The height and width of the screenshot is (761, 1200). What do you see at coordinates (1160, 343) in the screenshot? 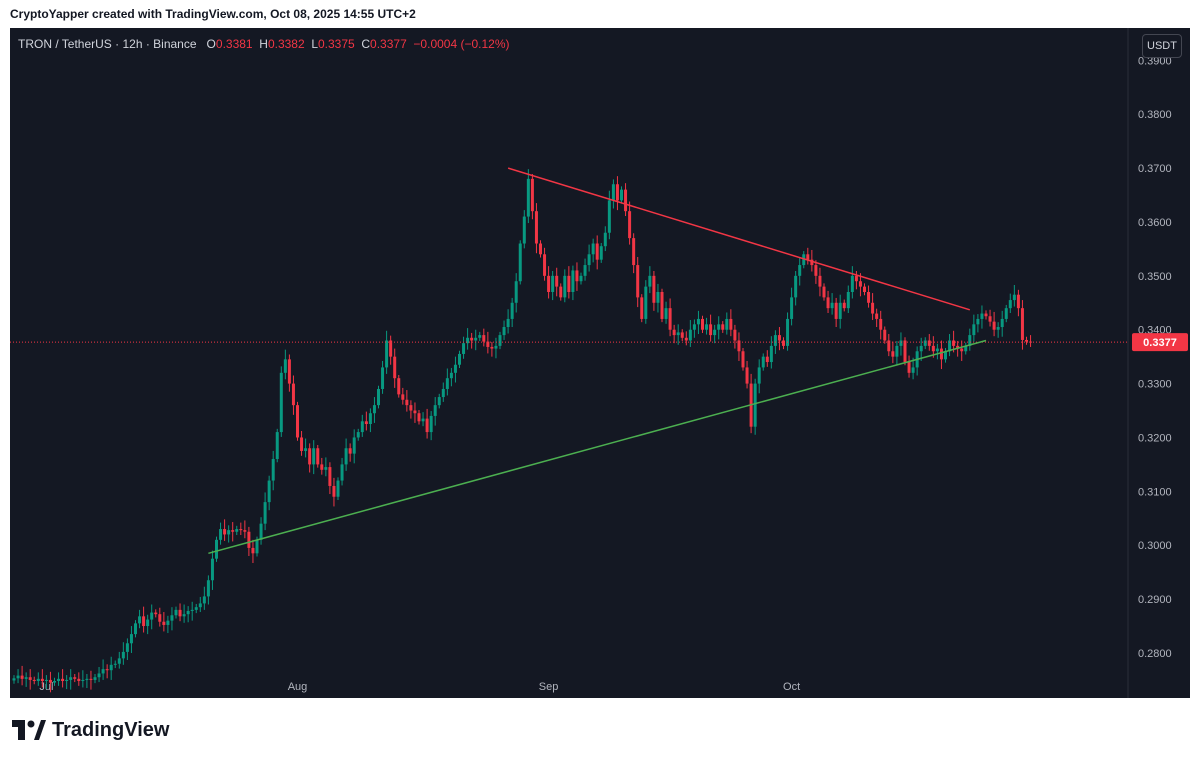
I see `last-price-label: 0.3377` at bounding box center [1160, 343].